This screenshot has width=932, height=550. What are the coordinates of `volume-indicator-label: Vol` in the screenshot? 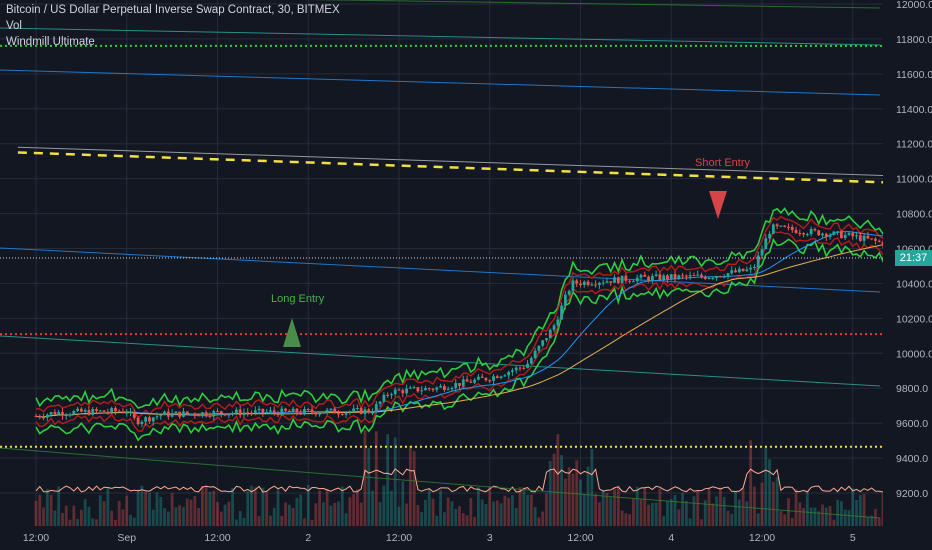 It's located at (14, 26).